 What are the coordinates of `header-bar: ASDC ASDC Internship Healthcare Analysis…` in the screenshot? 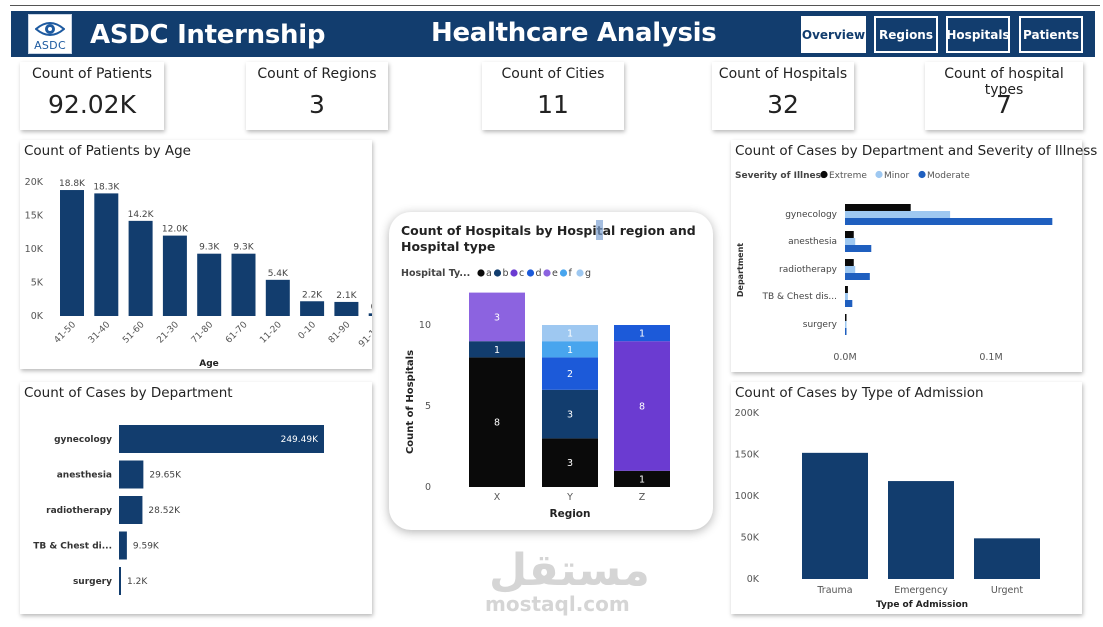 It's located at (553, 34).